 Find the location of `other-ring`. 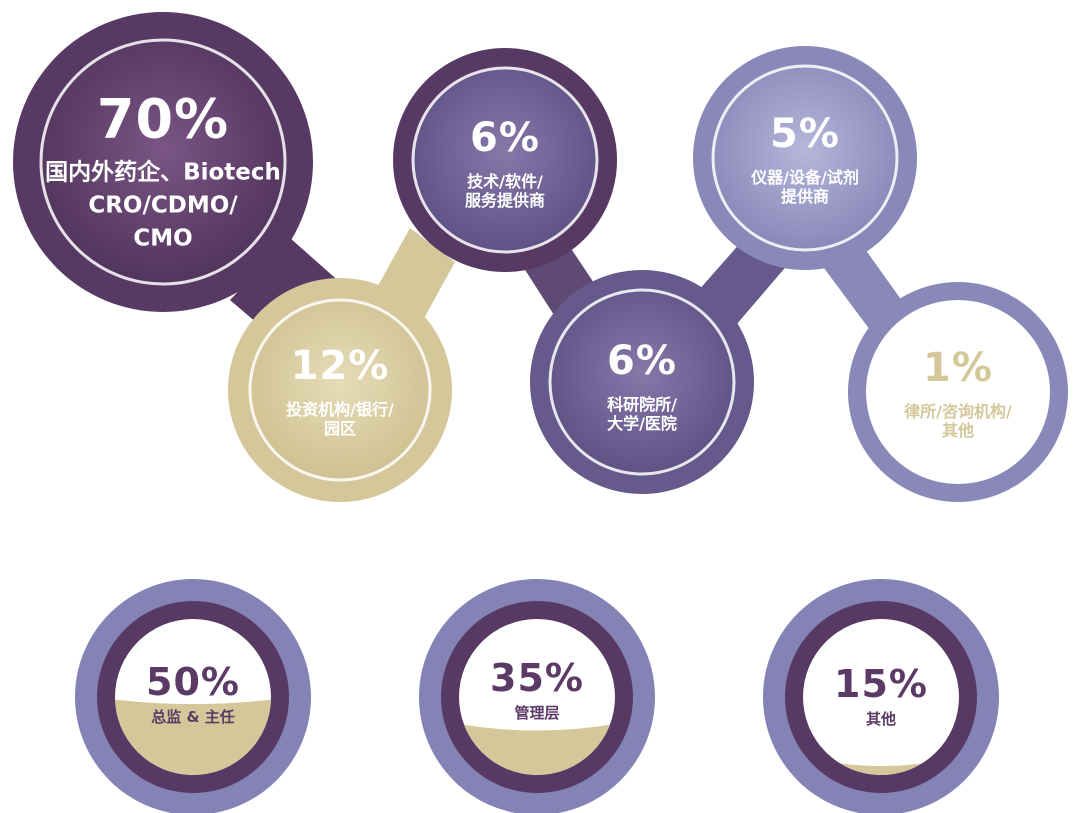

other-ring is located at coordinates (881, 696).